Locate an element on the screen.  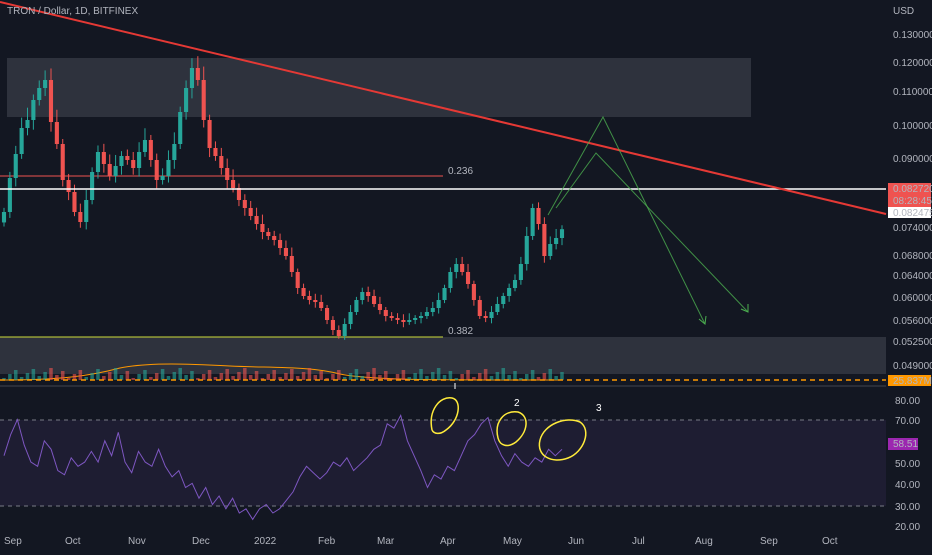
countdown-label: 08:28:45 is located at coordinates (912, 201).